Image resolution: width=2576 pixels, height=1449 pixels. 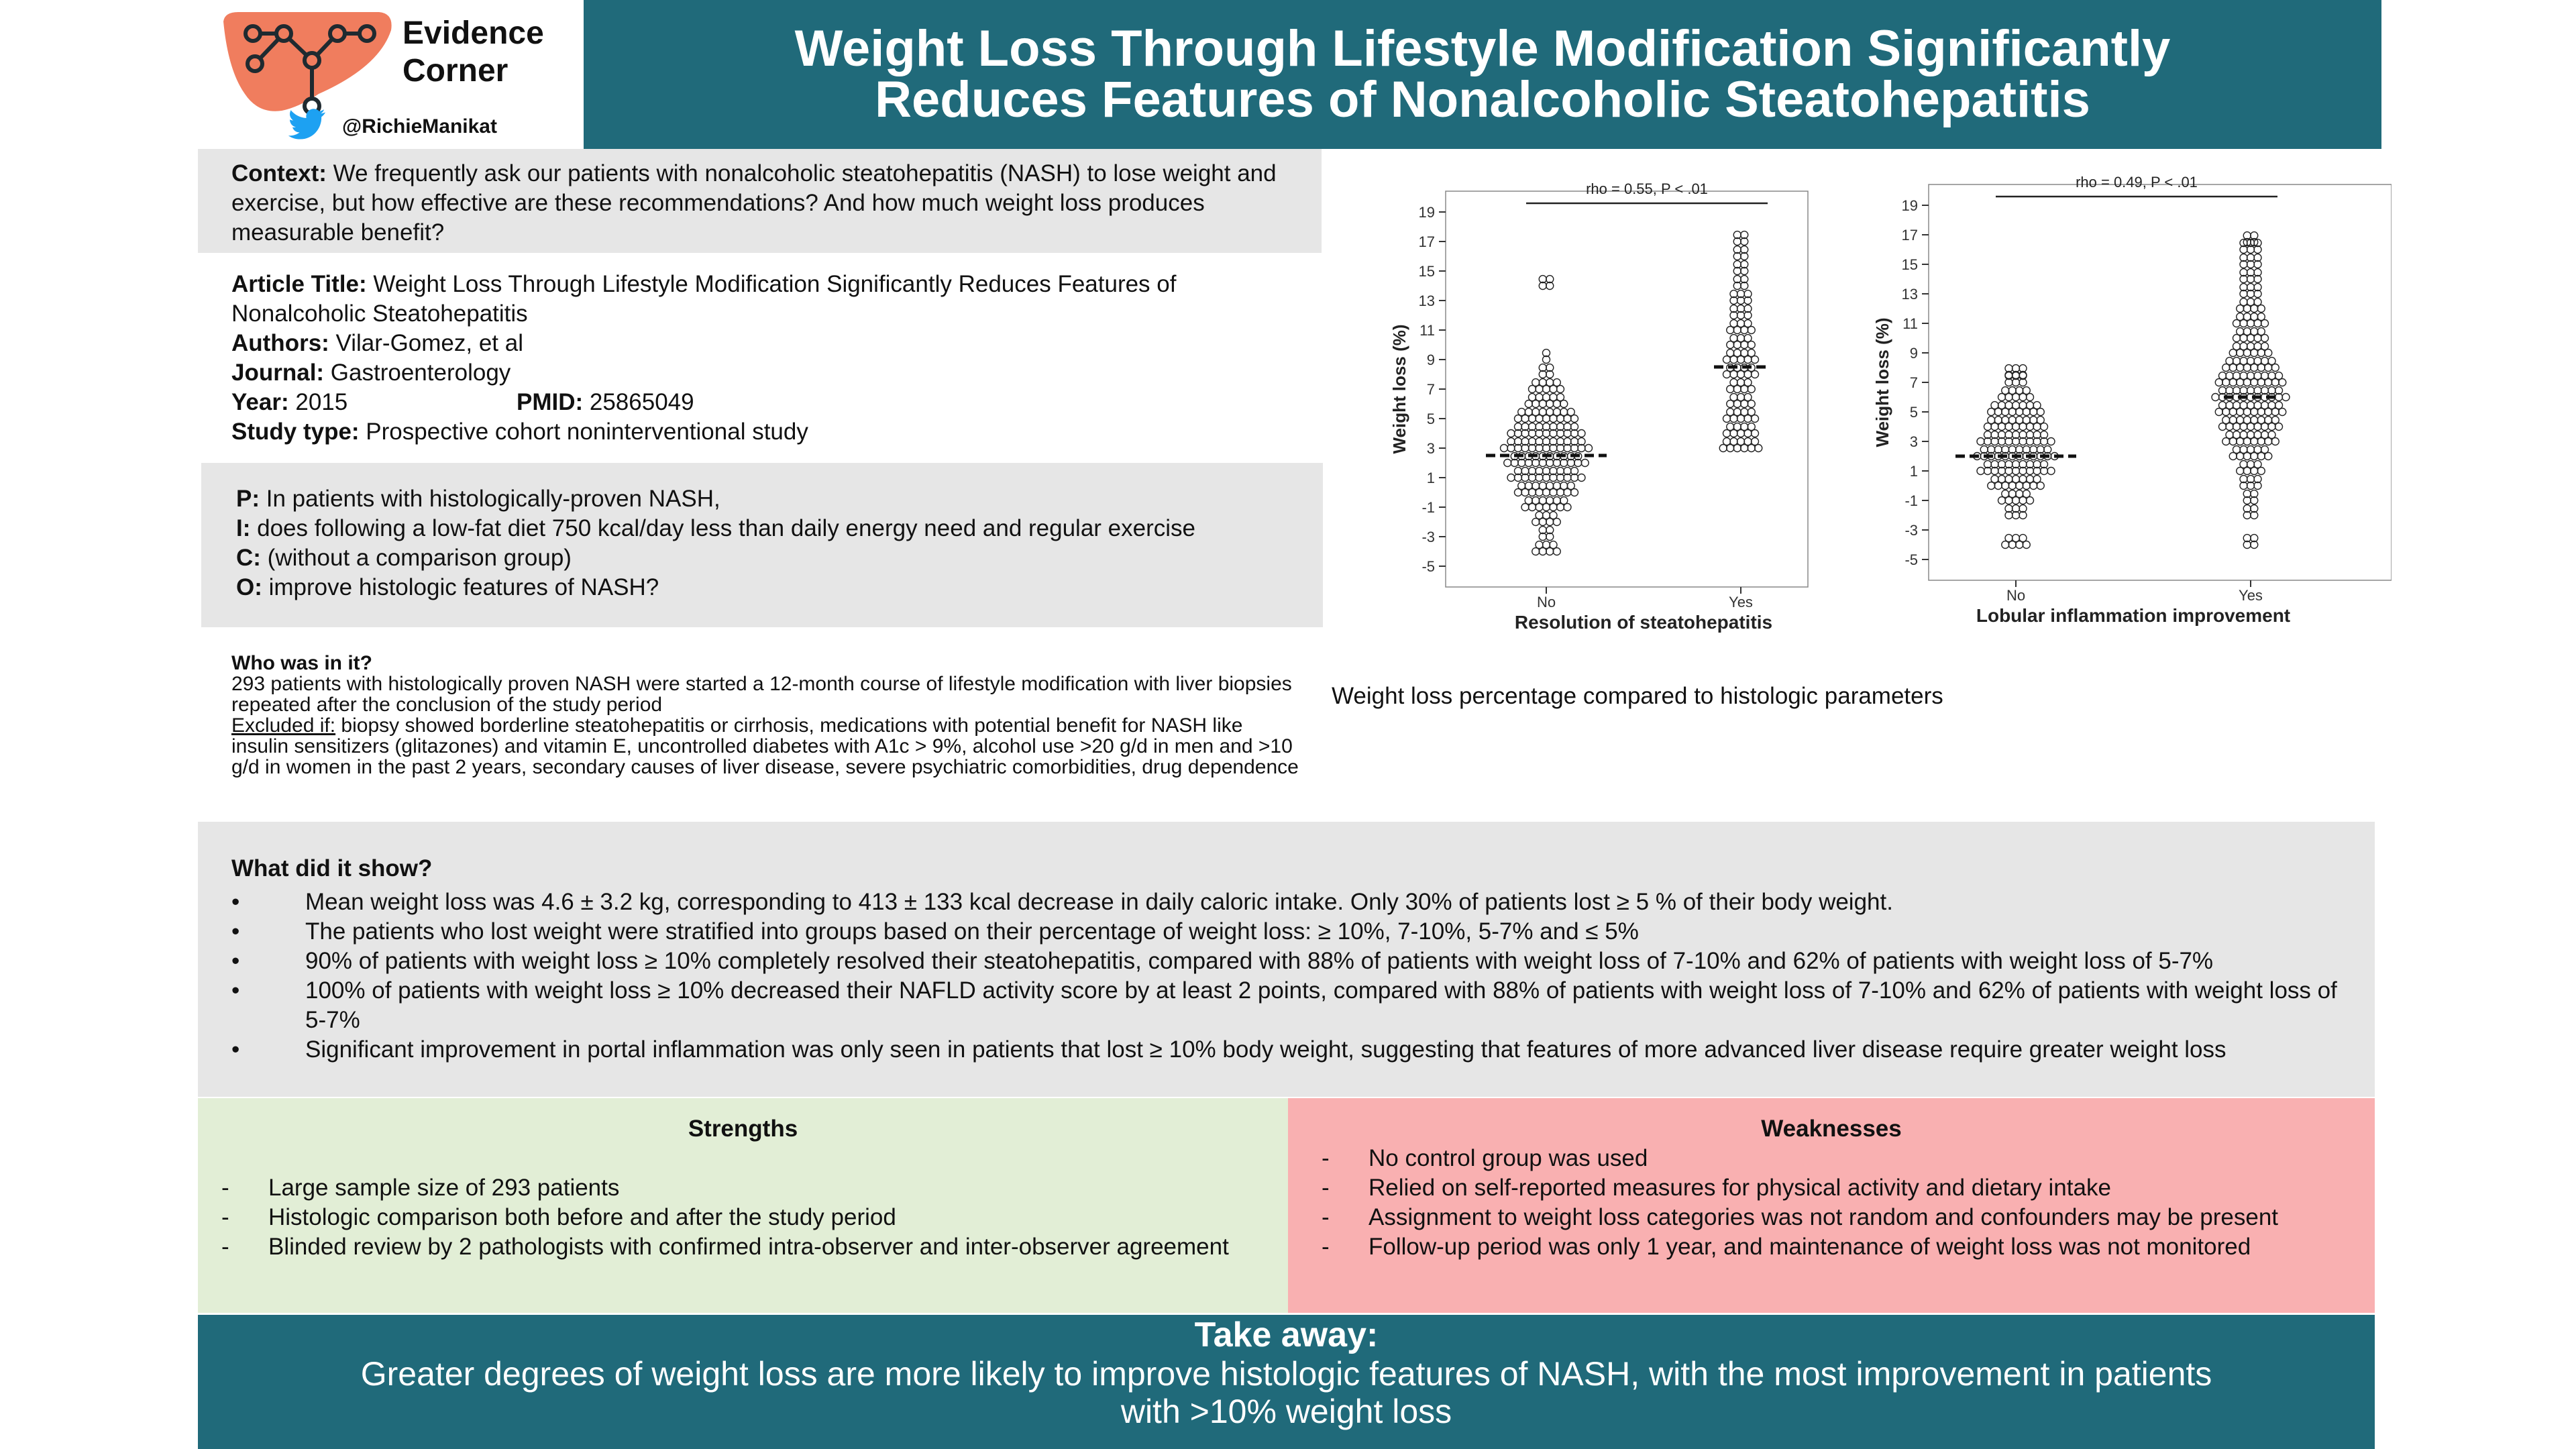 I want to click on study-type-label: Study type:, so click(x=295, y=432).